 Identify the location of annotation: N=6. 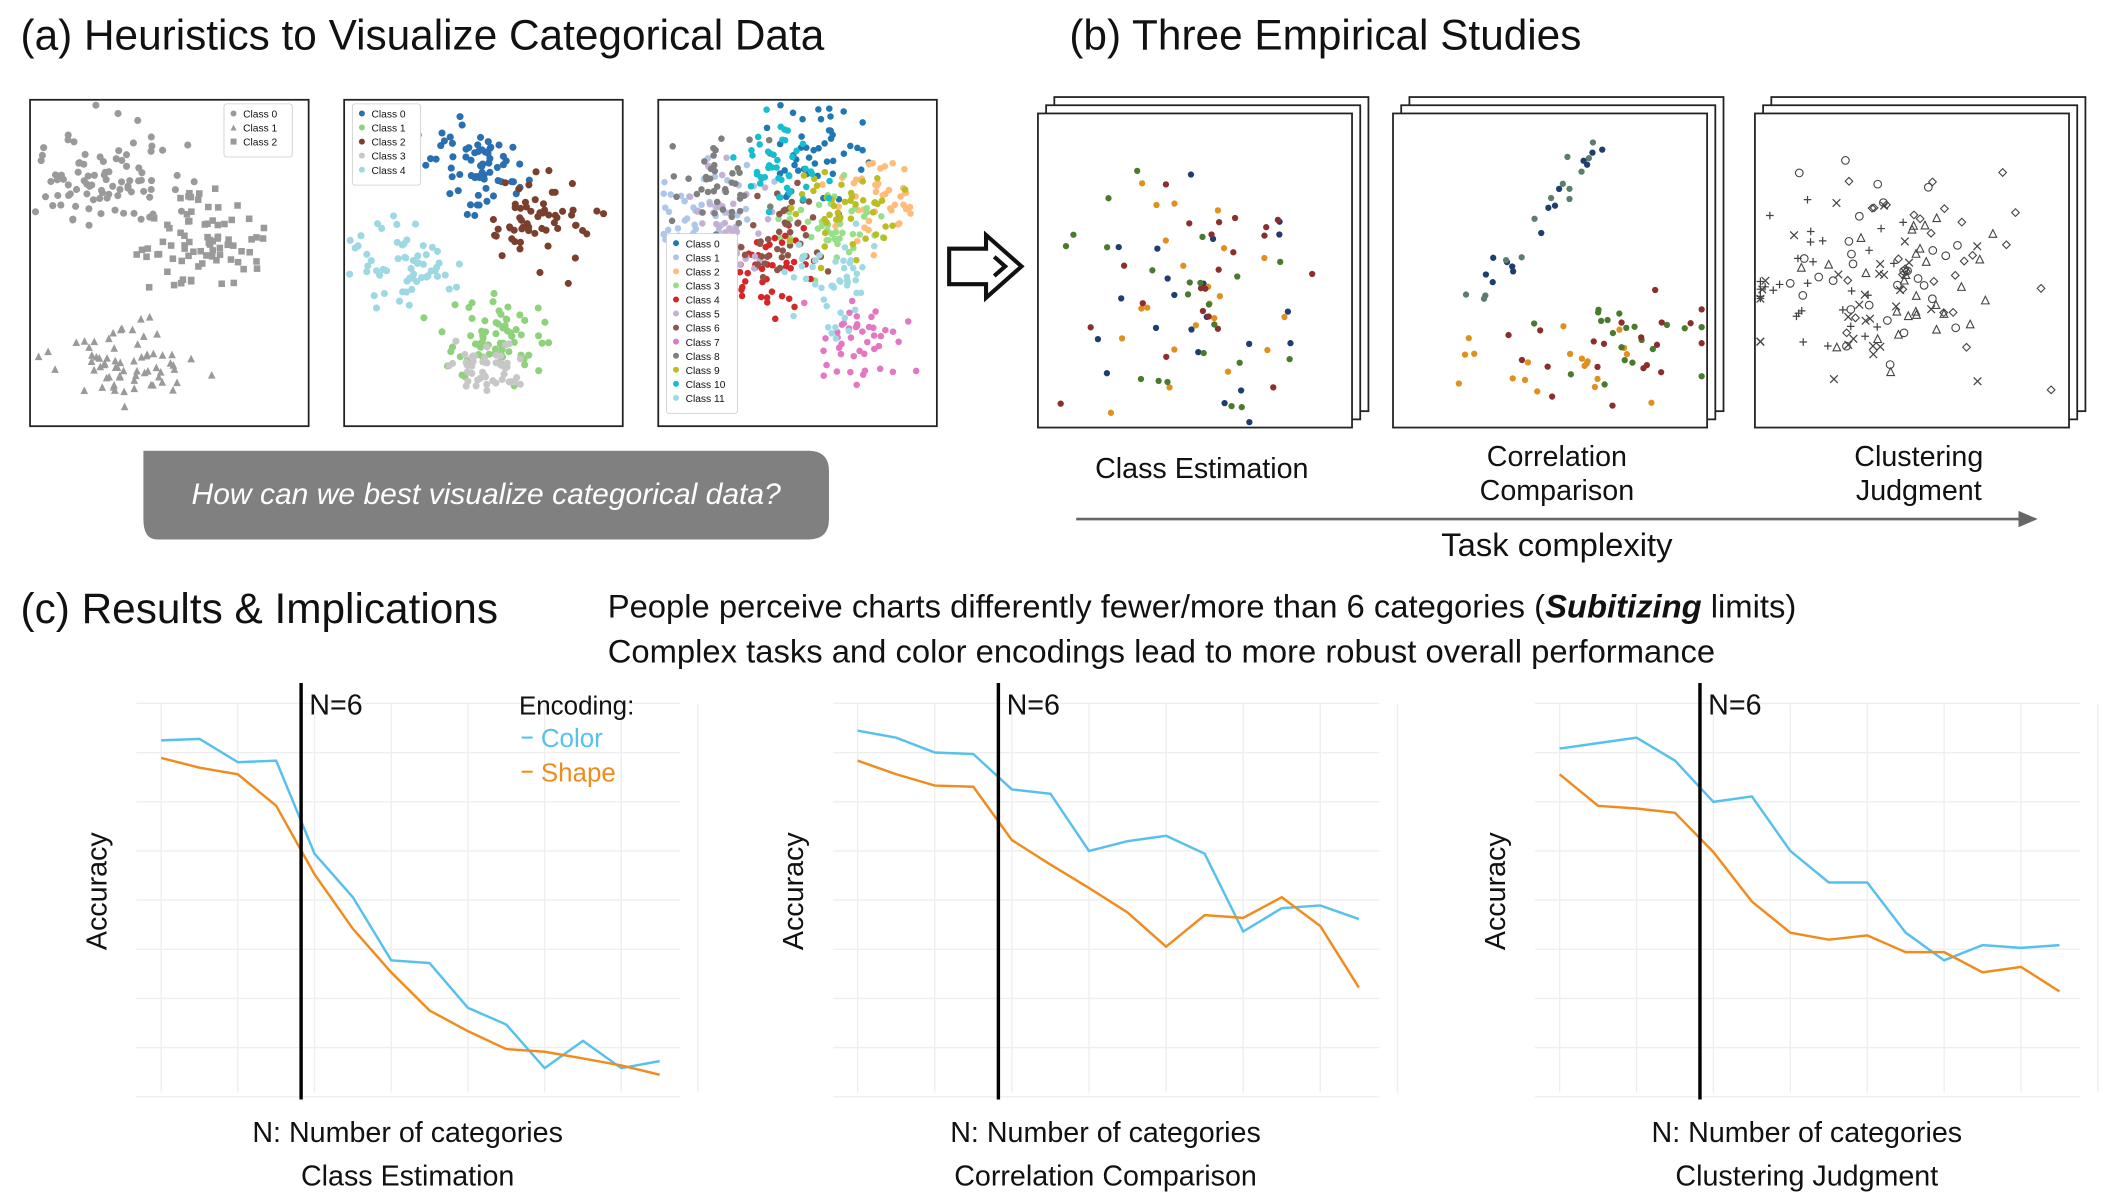
(1734, 705).